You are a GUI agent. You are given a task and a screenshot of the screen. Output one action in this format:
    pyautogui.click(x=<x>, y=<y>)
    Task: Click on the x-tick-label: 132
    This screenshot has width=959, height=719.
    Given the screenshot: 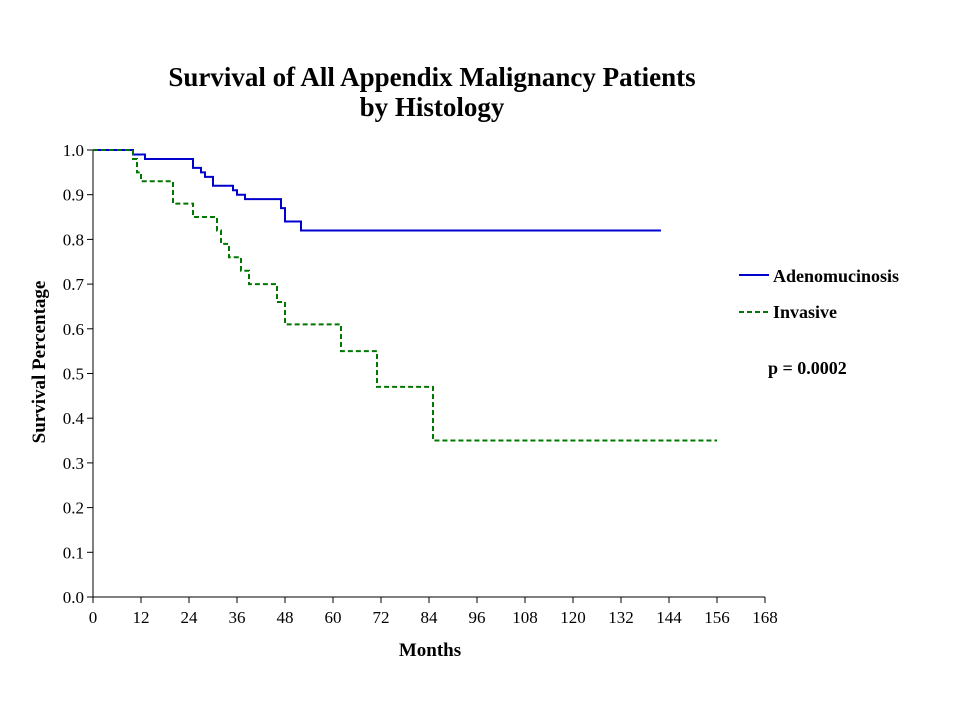 What is the action you would take?
    pyautogui.click(x=621, y=617)
    